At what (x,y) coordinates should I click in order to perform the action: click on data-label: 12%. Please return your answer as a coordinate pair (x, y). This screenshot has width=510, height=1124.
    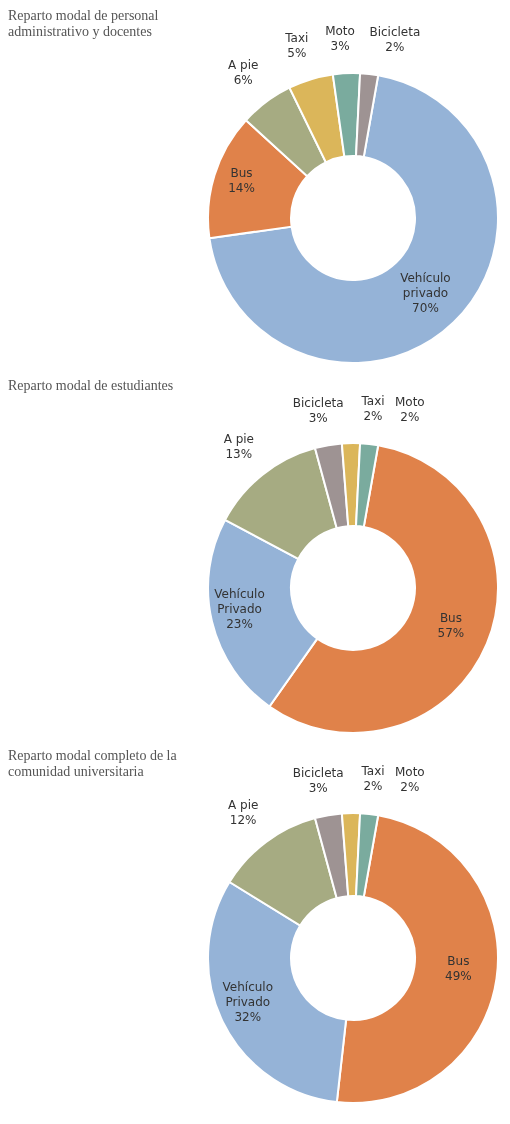
    Looking at the image, I should click on (243, 819).